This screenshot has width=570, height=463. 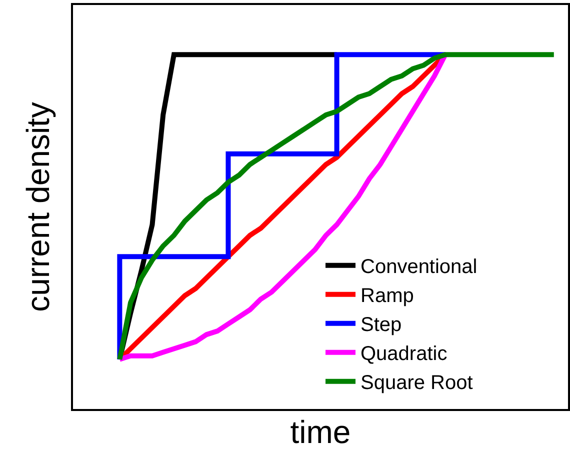 I want to click on legend-label: Quadratic, so click(x=404, y=354).